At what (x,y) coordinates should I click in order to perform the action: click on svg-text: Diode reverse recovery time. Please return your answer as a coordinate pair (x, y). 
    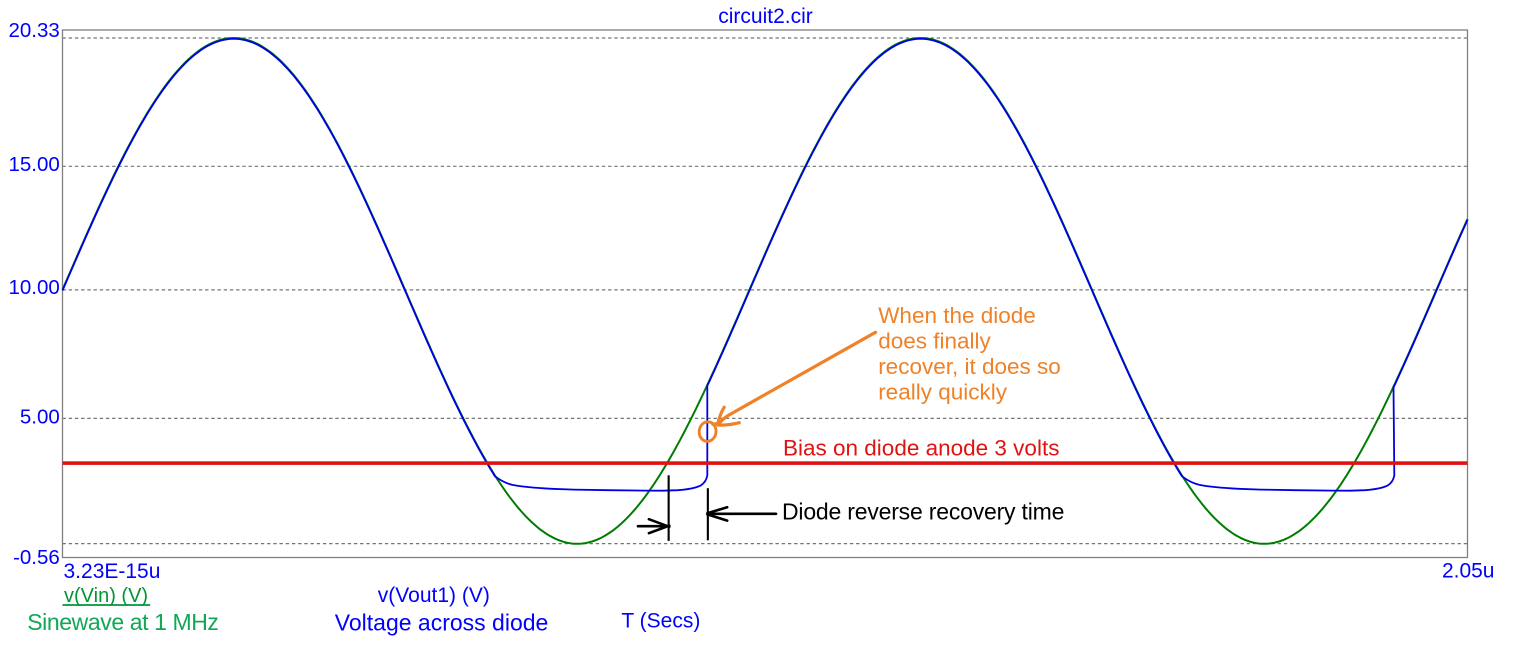
    Looking at the image, I should click on (923, 512).